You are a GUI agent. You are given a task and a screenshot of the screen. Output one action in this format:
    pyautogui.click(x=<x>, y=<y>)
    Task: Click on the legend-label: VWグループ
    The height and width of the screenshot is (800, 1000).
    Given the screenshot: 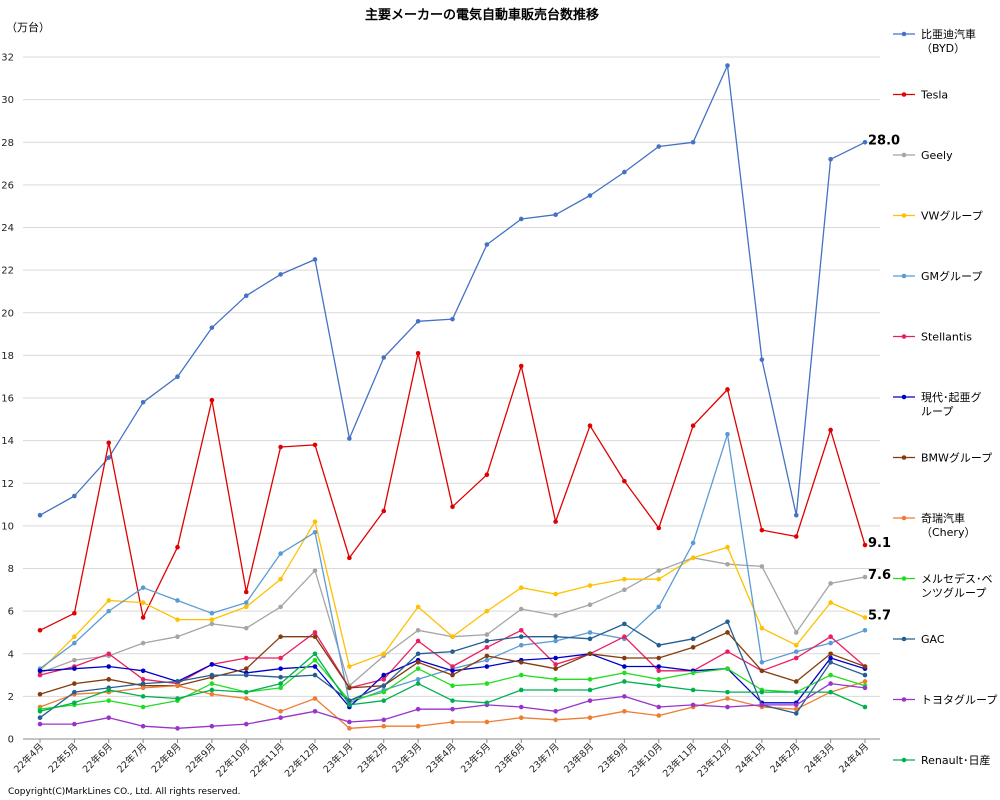 What is the action you would take?
    pyautogui.click(x=952, y=216)
    